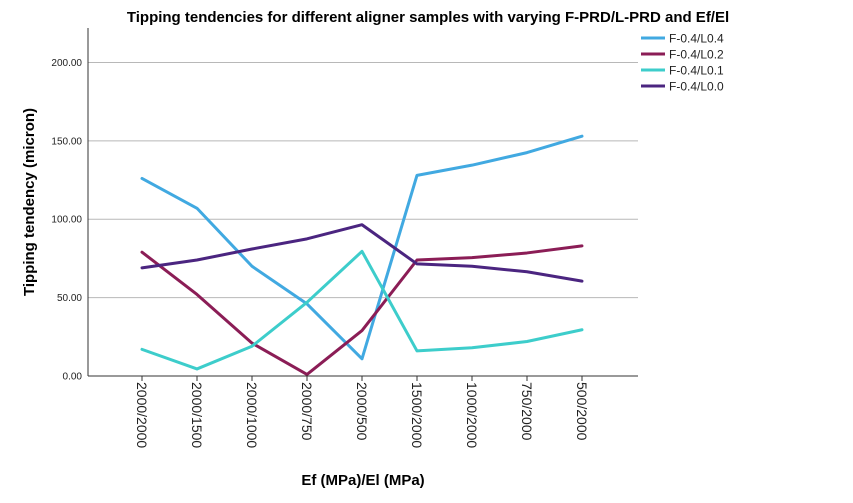 This screenshot has height=503, width=853. What do you see at coordinates (69, 298) in the screenshot?
I see `y-tick-label: 50.00` at bounding box center [69, 298].